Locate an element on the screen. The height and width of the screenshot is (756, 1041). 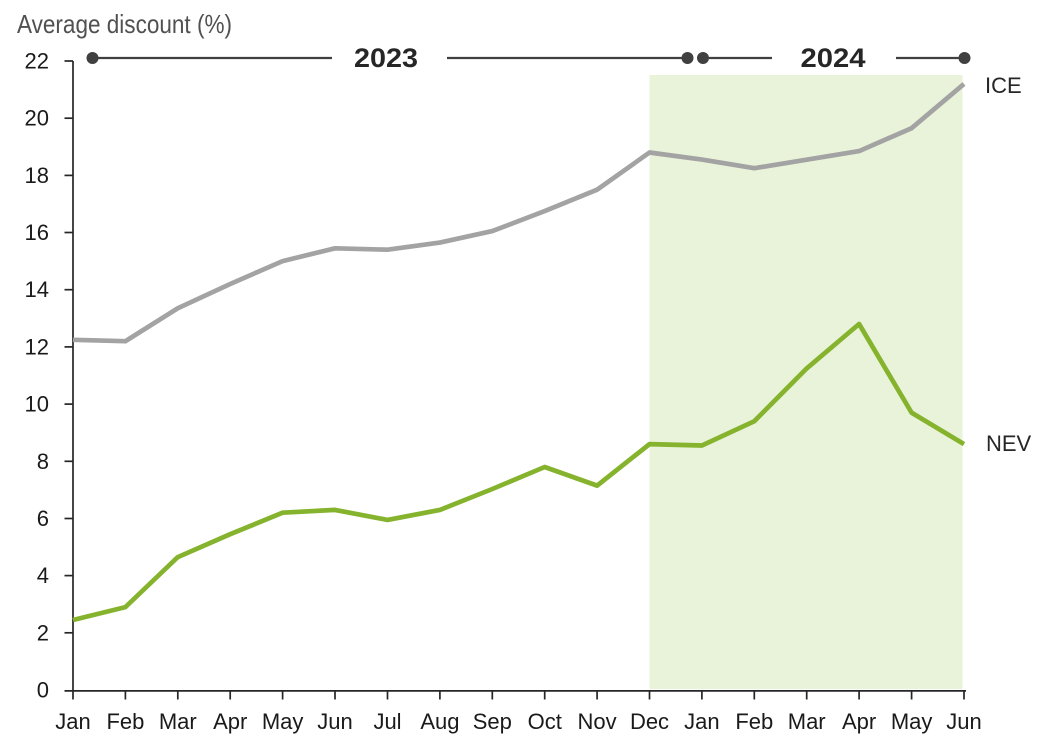
svg-text: 20 is located at coordinates (37, 118).